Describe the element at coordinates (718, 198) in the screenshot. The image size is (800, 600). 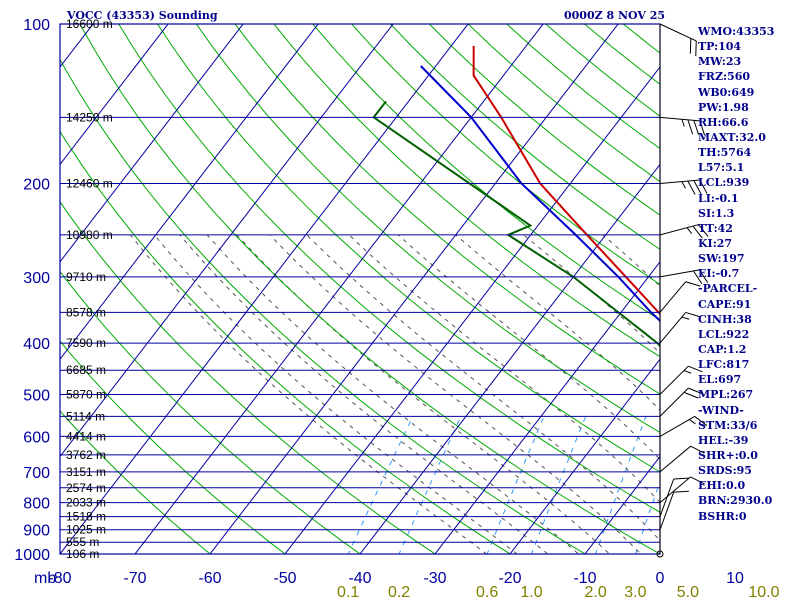
I see `index-item: LI:-0.1` at that location.